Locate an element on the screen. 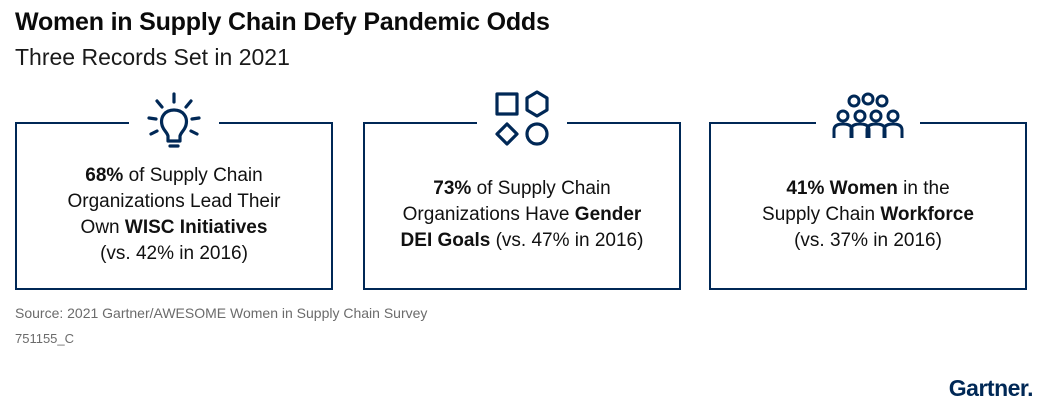 This screenshot has height=410, width=1045. people-group-icon is located at coordinates (868, 123).